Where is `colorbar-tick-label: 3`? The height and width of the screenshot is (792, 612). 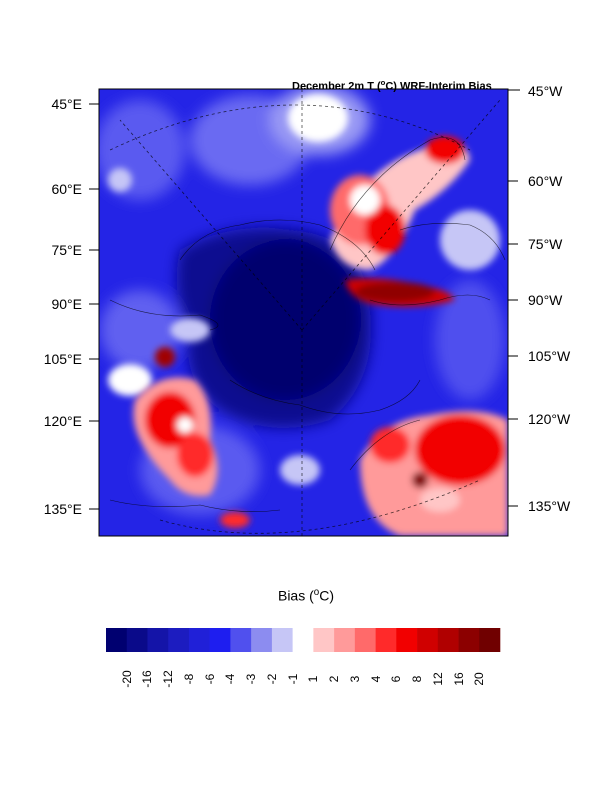 colorbar-tick-label: 3 is located at coordinates (354, 679).